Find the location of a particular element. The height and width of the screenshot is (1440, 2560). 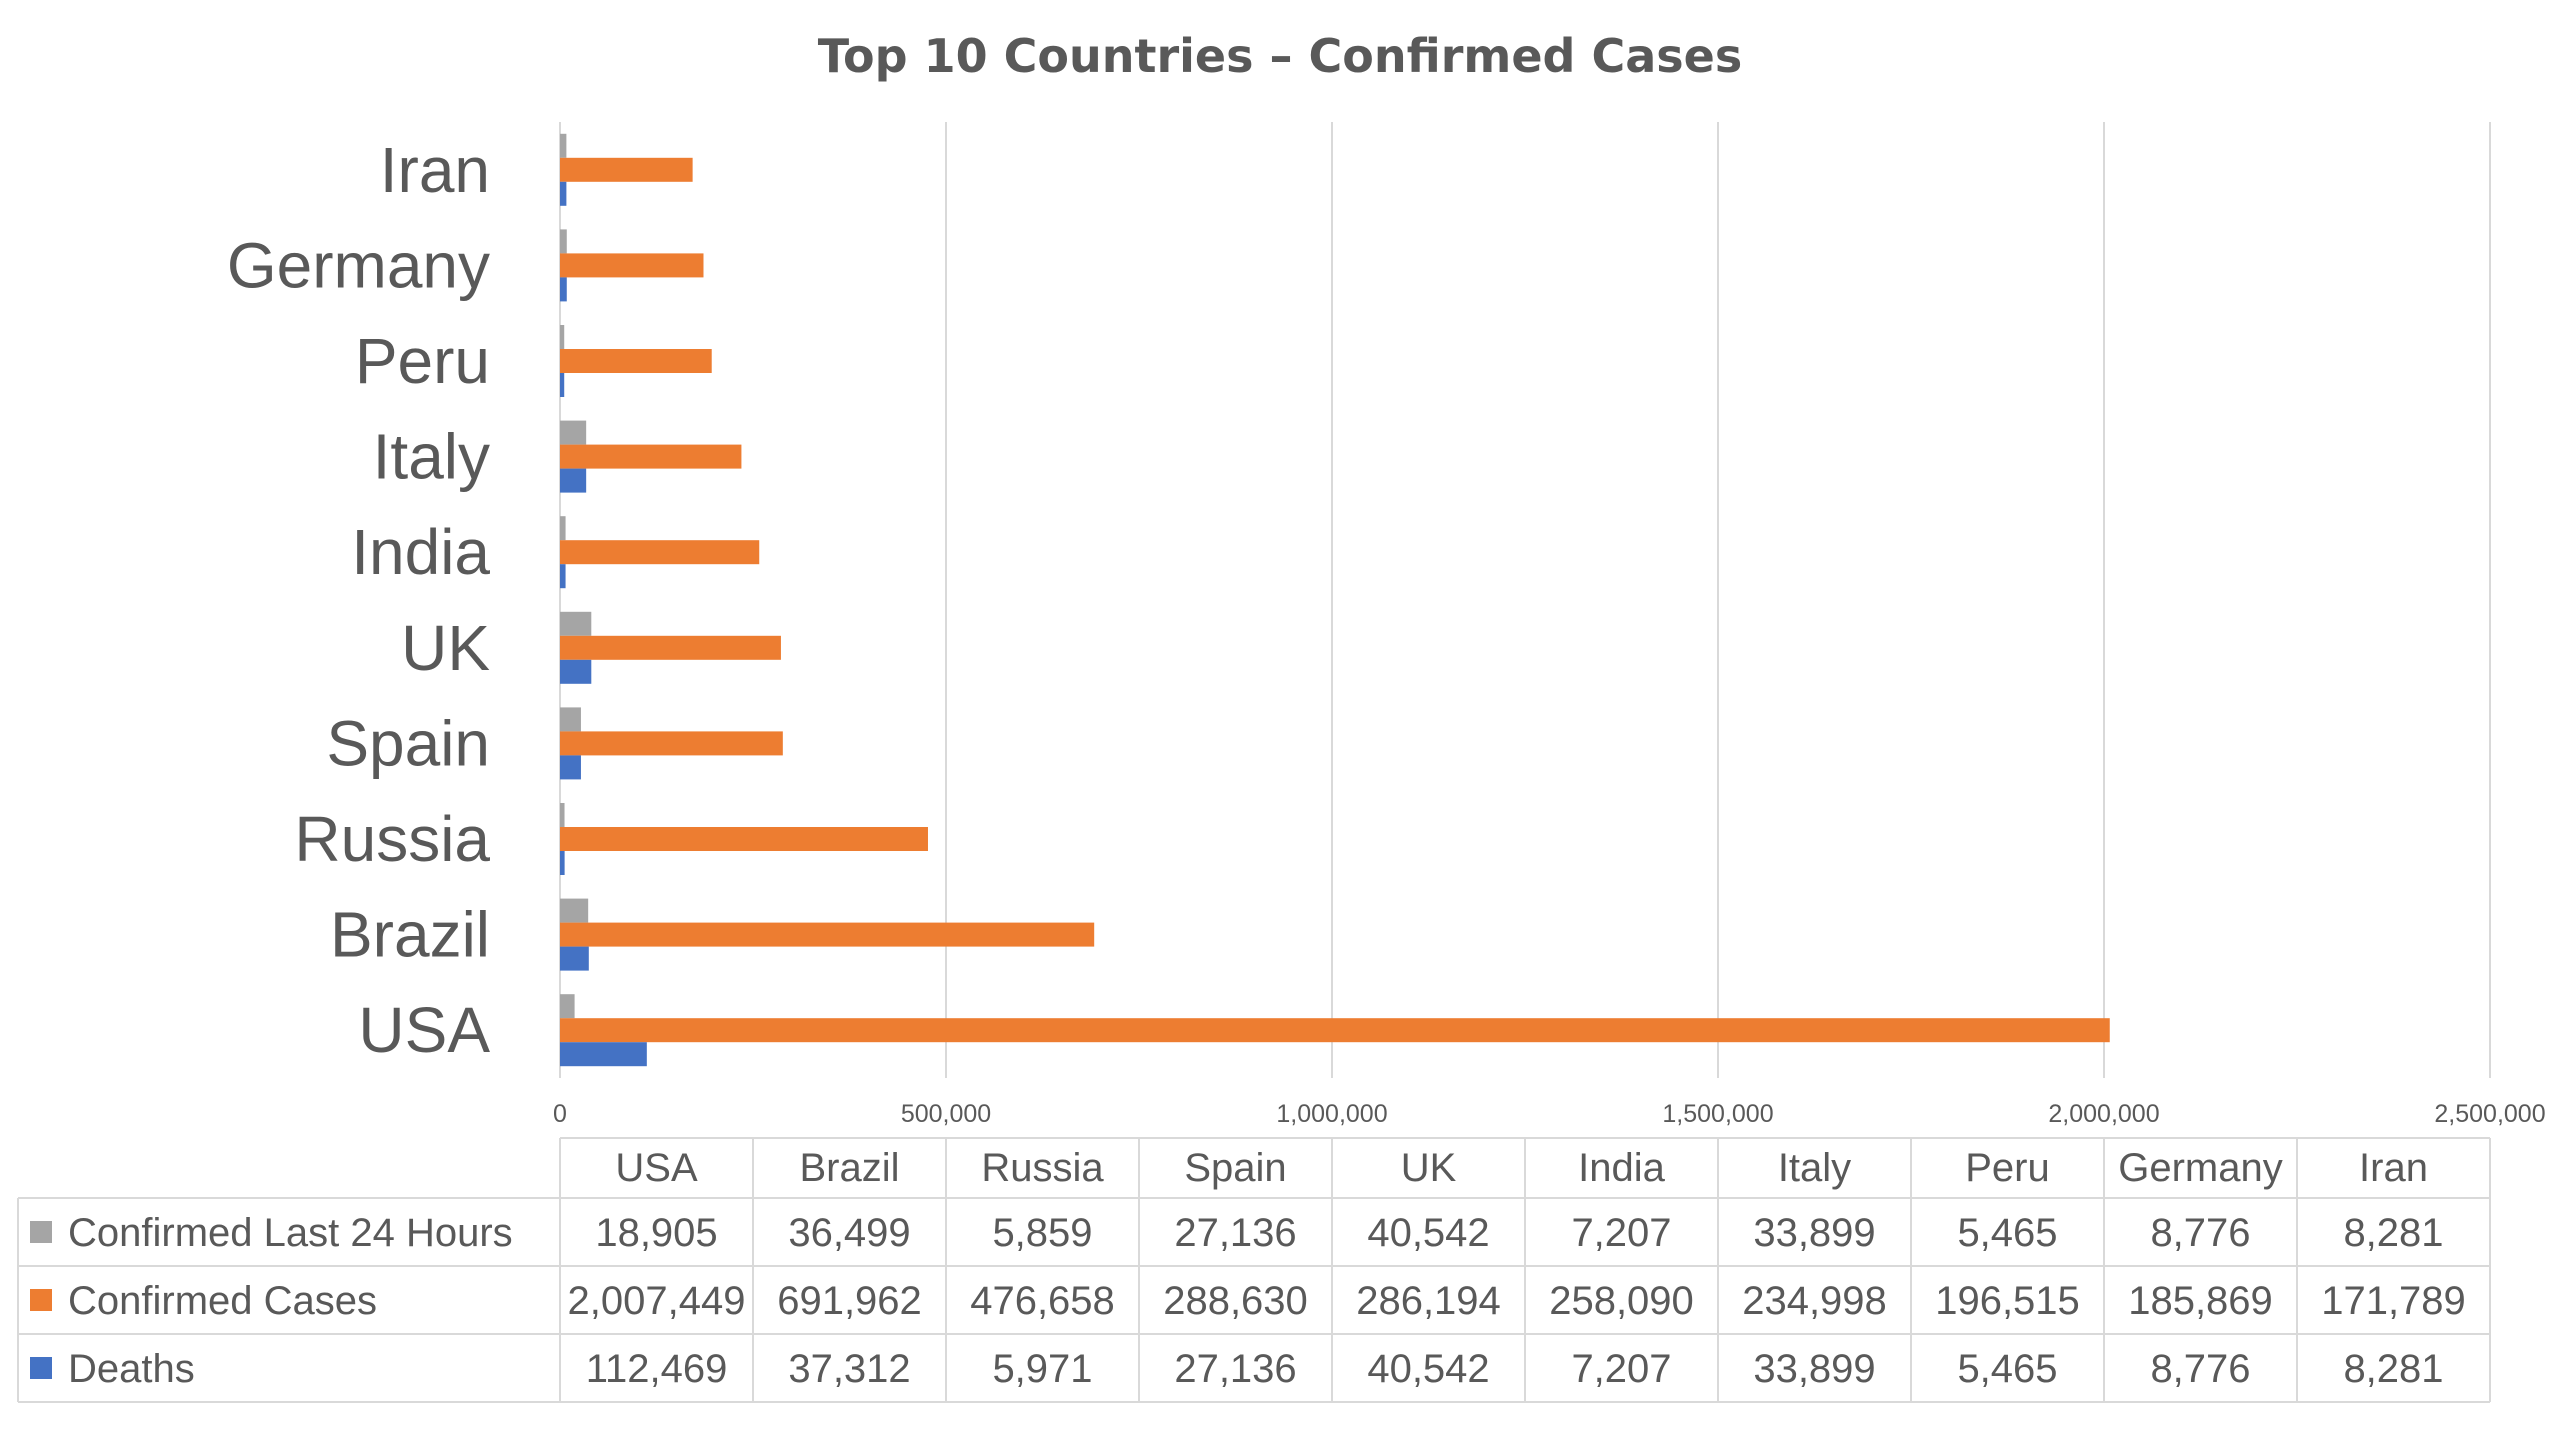

table-cell-confirmed-last-24-hours-germany: 8,776 is located at coordinates (2200, 1233).